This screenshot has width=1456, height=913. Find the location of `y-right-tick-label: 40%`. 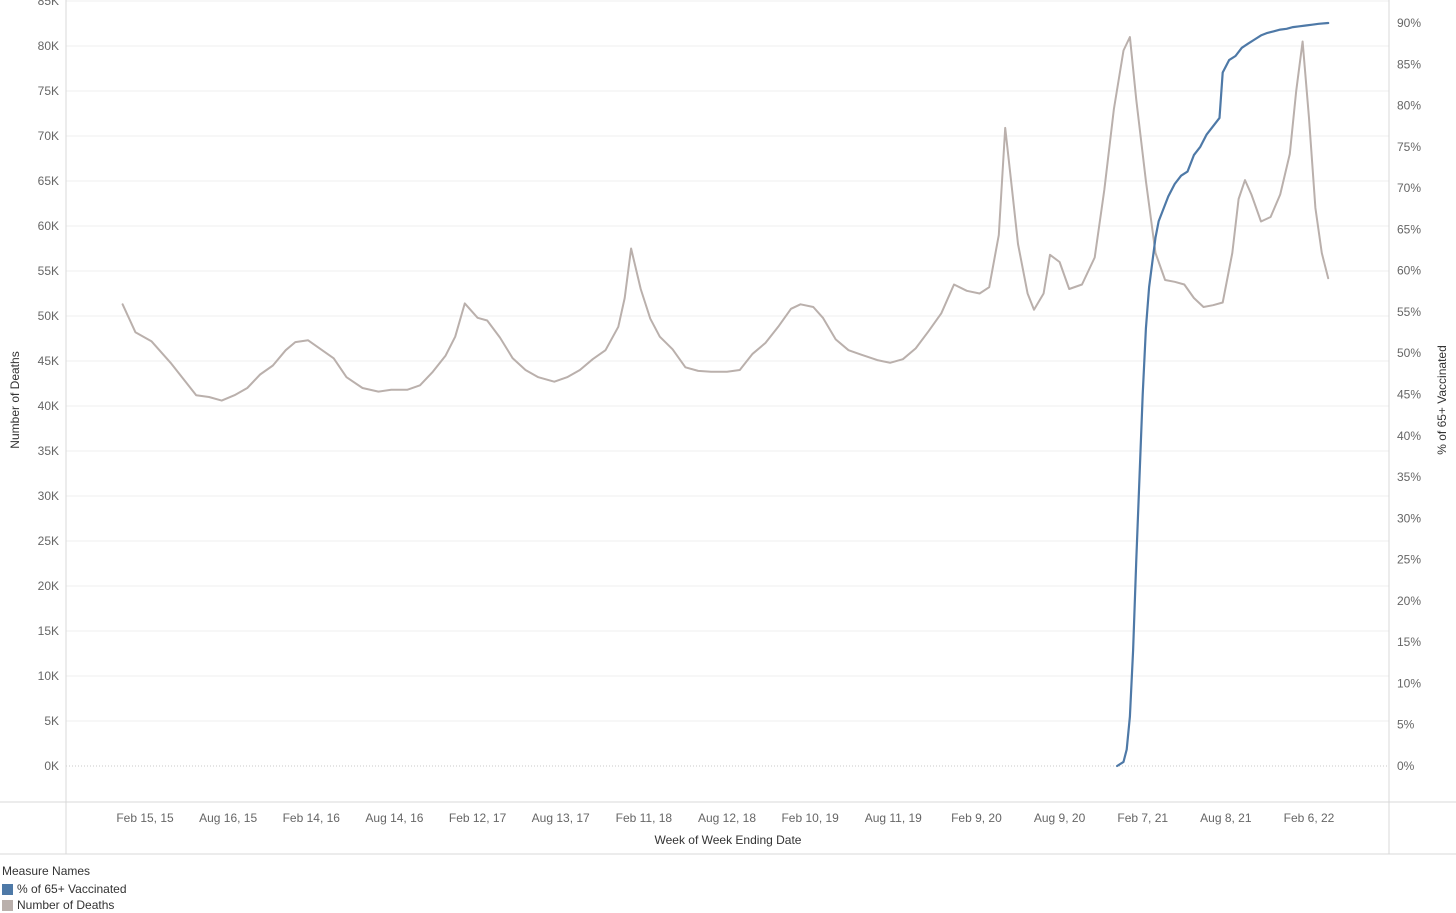

y-right-tick-label: 40% is located at coordinates (1409, 436).